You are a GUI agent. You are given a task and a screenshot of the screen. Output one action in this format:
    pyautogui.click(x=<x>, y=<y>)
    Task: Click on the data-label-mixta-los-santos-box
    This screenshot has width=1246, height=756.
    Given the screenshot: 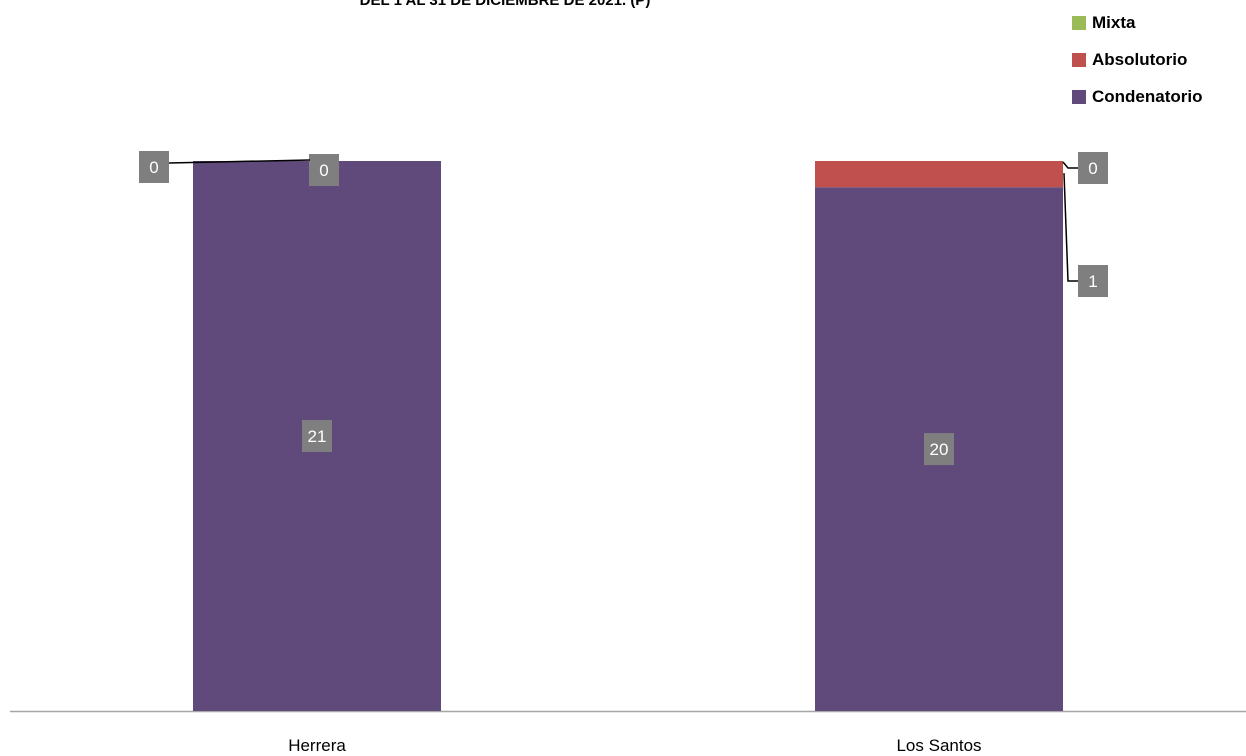 What is the action you would take?
    pyautogui.click(x=1093, y=168)
    